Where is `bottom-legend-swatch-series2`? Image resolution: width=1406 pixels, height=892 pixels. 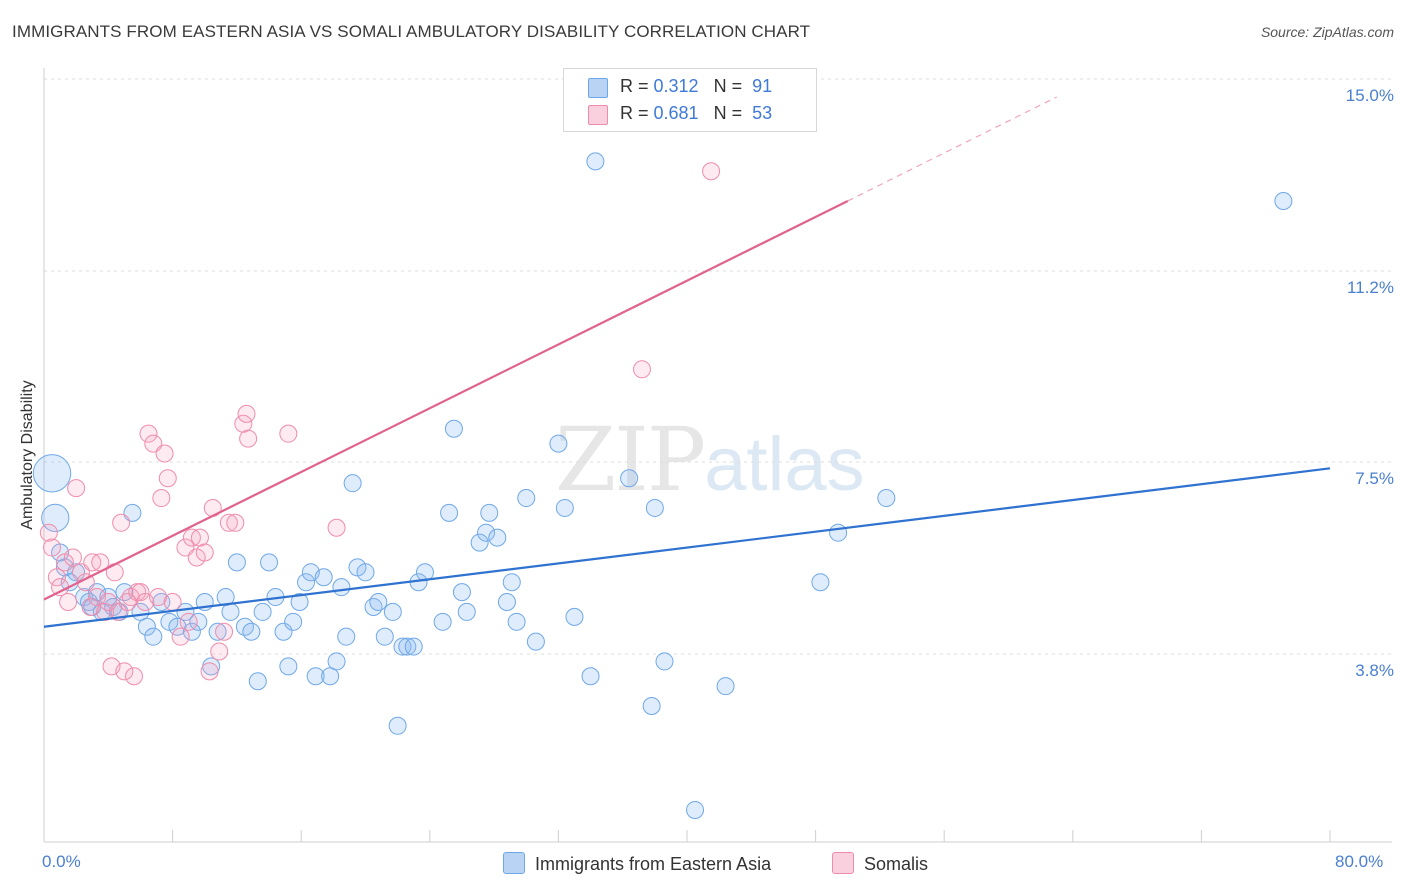
bottom-legend-swatch-series2 is located at coordinates (843, 863).